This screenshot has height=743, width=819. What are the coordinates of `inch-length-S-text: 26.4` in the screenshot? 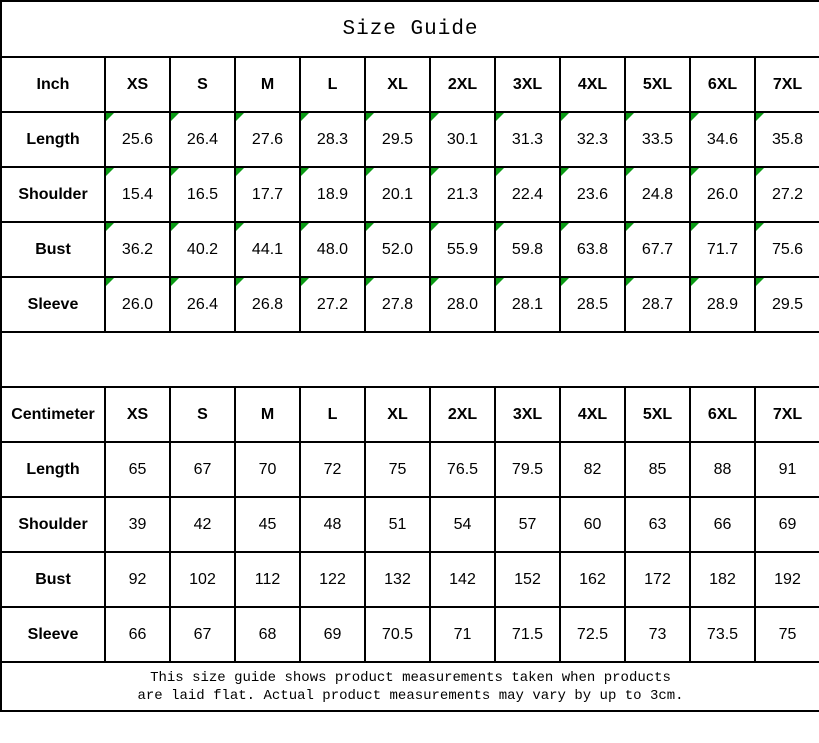 It's located at (202, 139).